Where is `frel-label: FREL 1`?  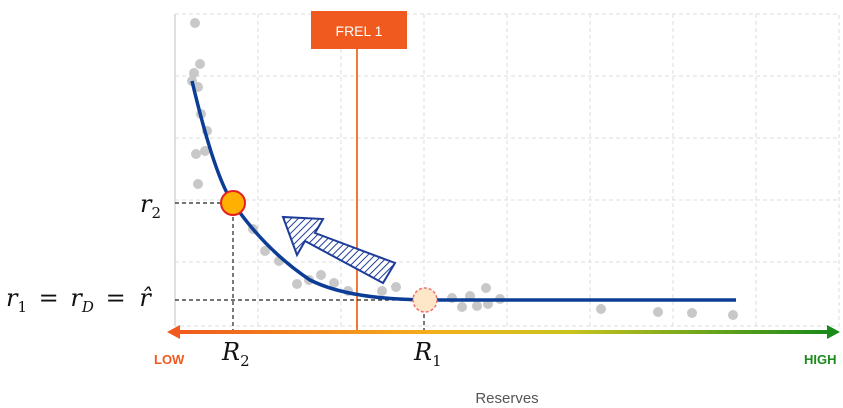 frel-label: FREL 1 is located at coordinates (359, 31).